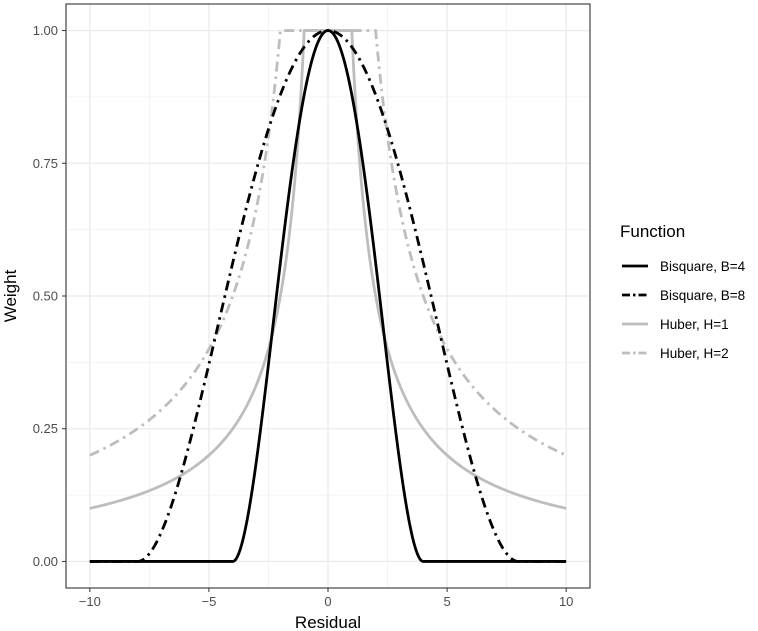  What do you see at coordinates (45, 428) in the screenshot?
I see `y-tick-label: 0.25` at bounding box center [45, 428].